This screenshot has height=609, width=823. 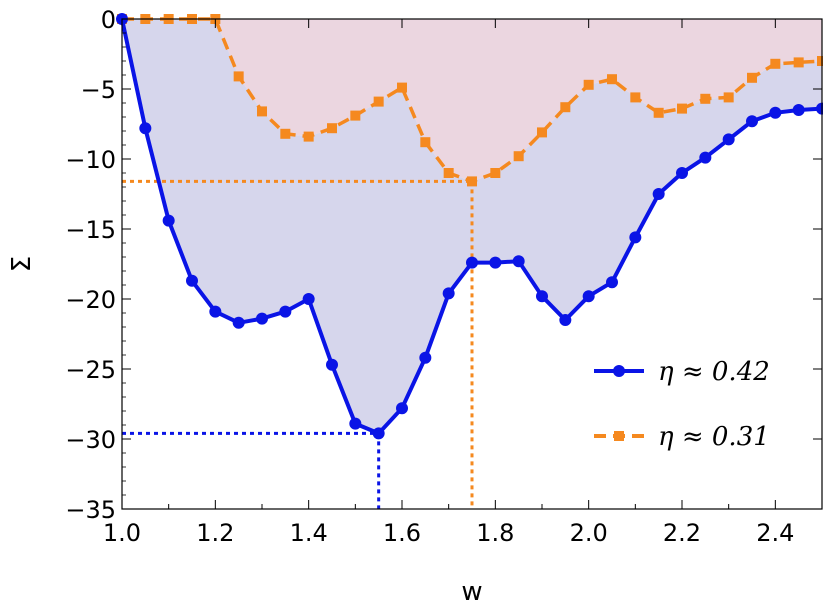 I want to click on x-tick-label-6: 2.2, so click(x=682, y=533).